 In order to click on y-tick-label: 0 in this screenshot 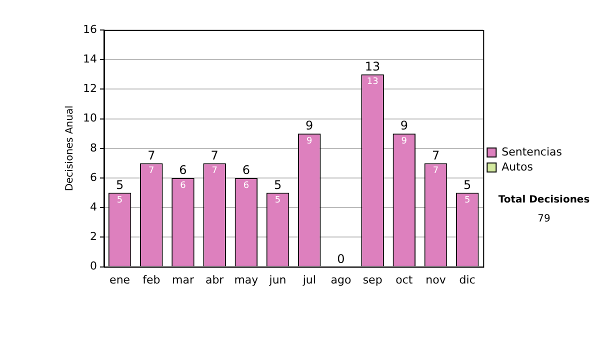, I will do `click(93, 266)`.